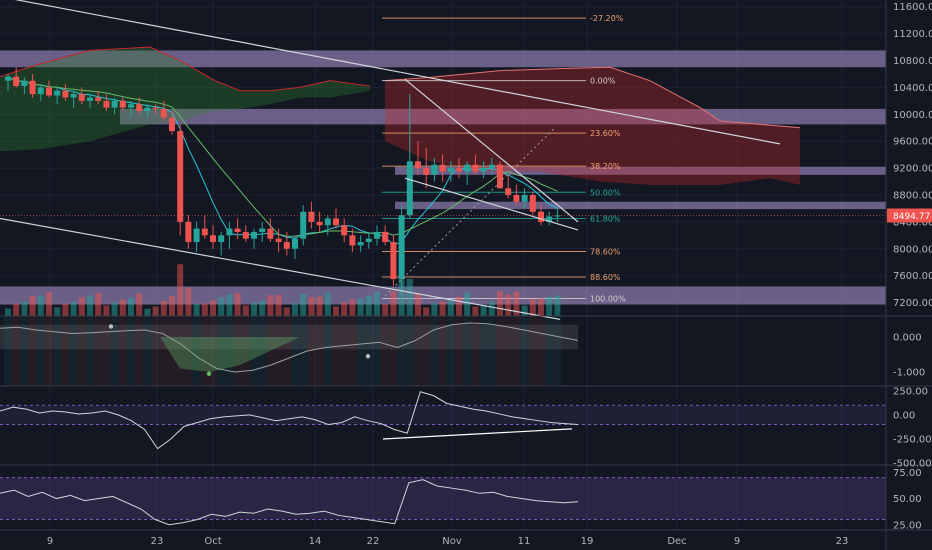 The image size is (932, 550). I want to click on wedge-upper-line, so click(491, 150).